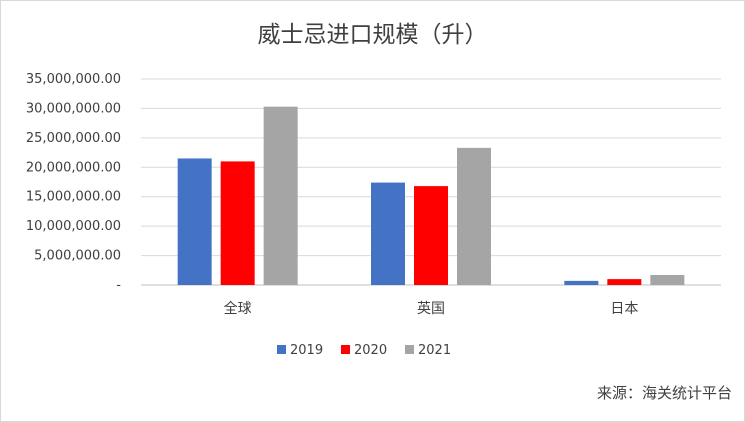  I want to click on y-tick-label: 15,000,000.00, so click(73, 197).